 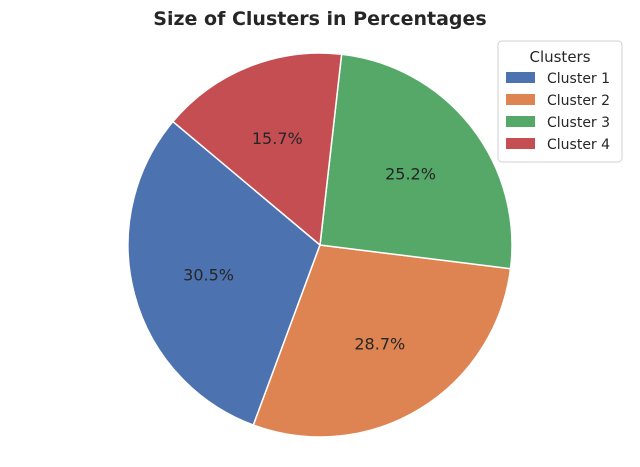 What do you see at coordinates (410, 174) in the screenshot?
I see `pie-percentage-label-3: 25.2%` at bounding box center [410, 174].